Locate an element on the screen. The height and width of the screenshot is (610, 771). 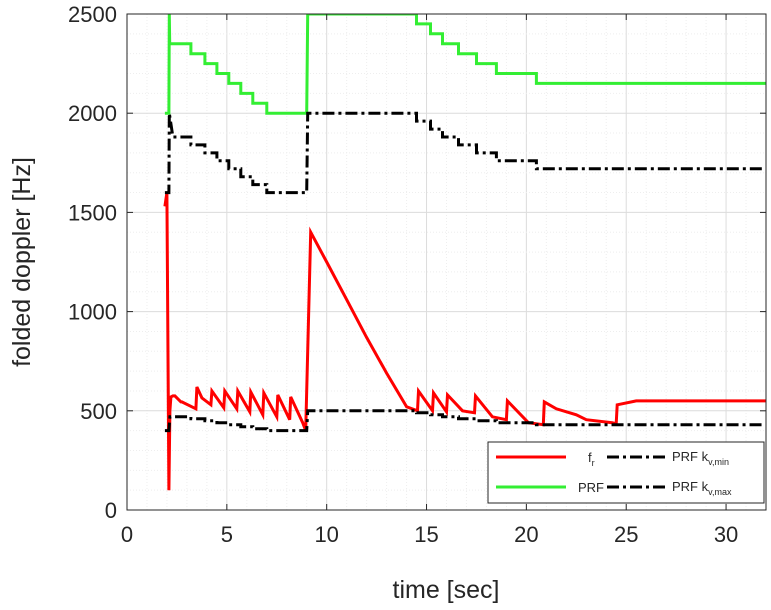
x-tick-label: 30 is located at coordinates (726, 534).